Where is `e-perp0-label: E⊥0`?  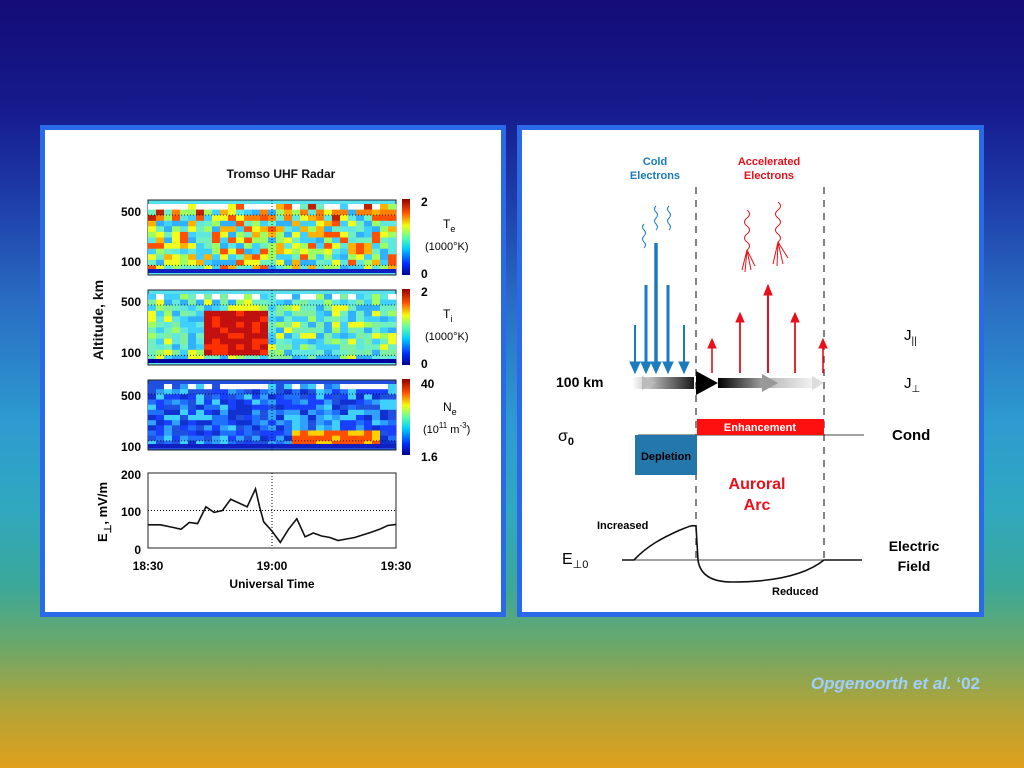 e-perp0-label: E⊥0 is located at coordinates (575, 561).